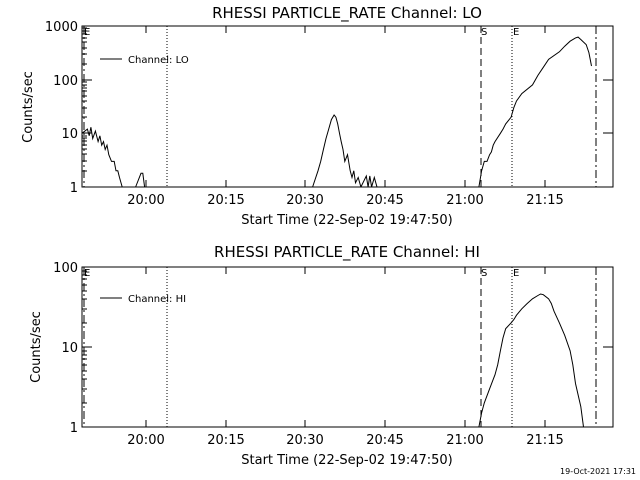  I want to click on data-series-hi, so click(531, 360).